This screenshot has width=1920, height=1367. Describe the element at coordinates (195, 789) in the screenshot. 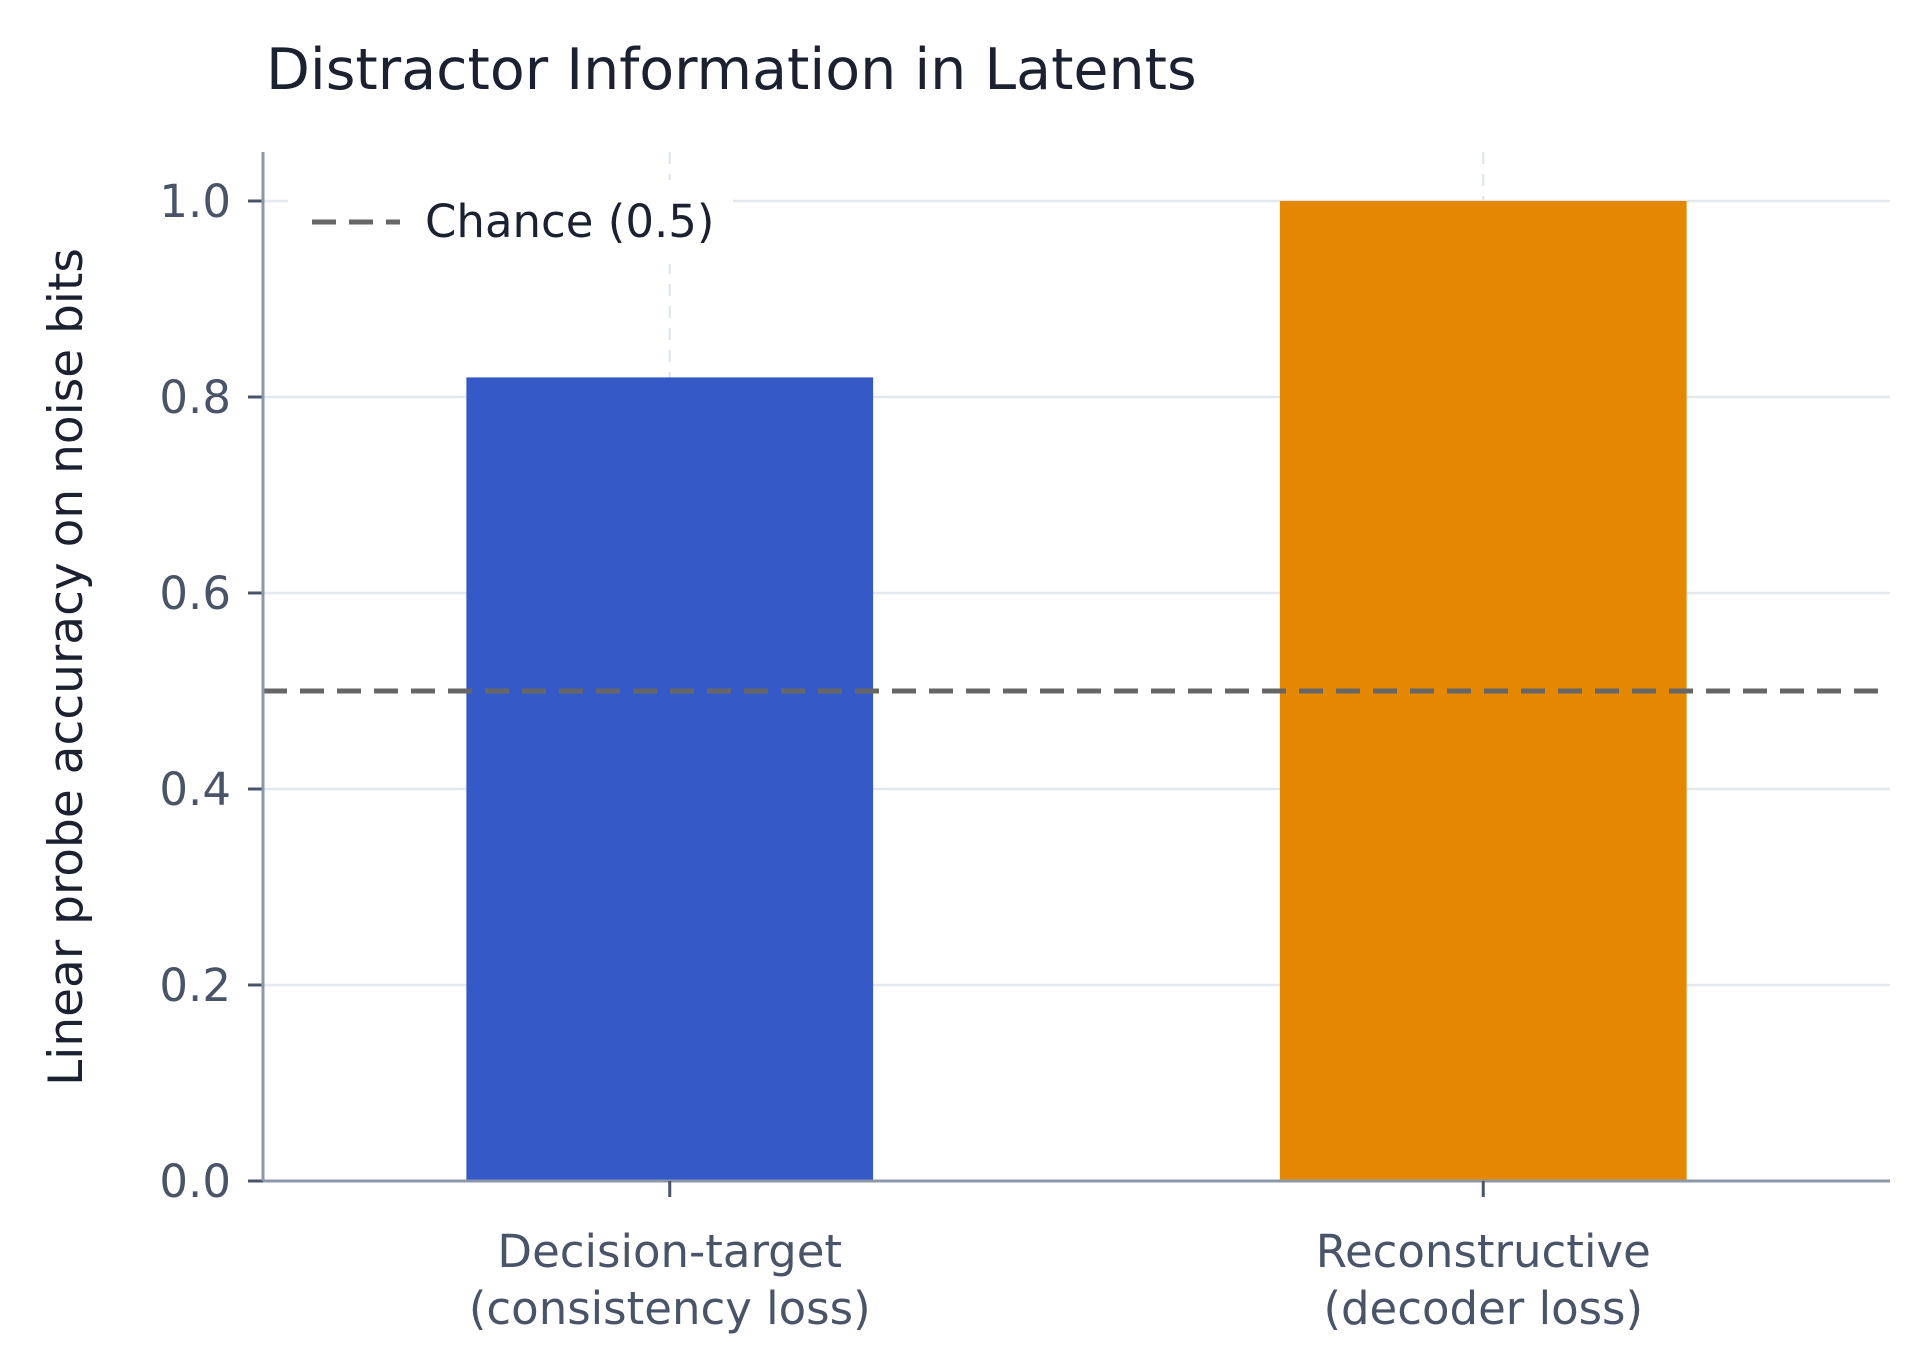

I see `y-tick-label: 0.4` at that location.